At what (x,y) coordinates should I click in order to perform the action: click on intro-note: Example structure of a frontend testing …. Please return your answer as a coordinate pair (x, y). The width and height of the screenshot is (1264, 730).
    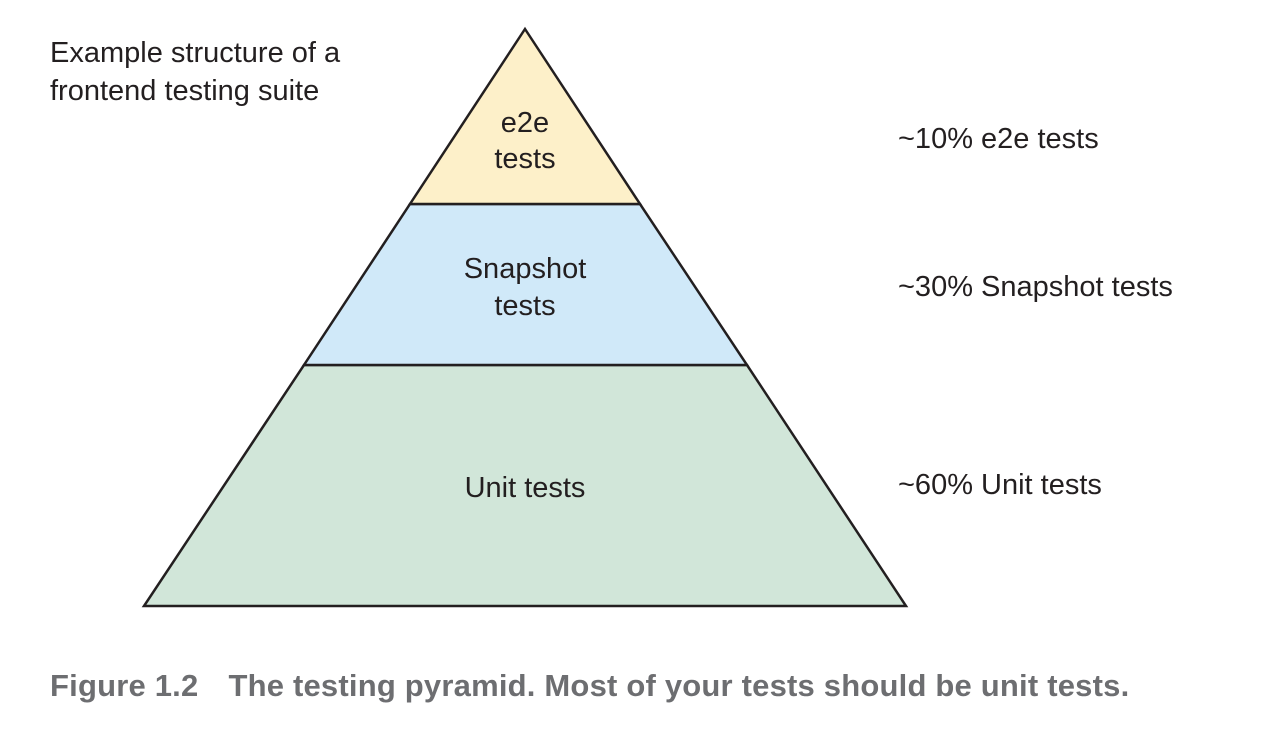
    Looking at the image, I should click on (195, 72).